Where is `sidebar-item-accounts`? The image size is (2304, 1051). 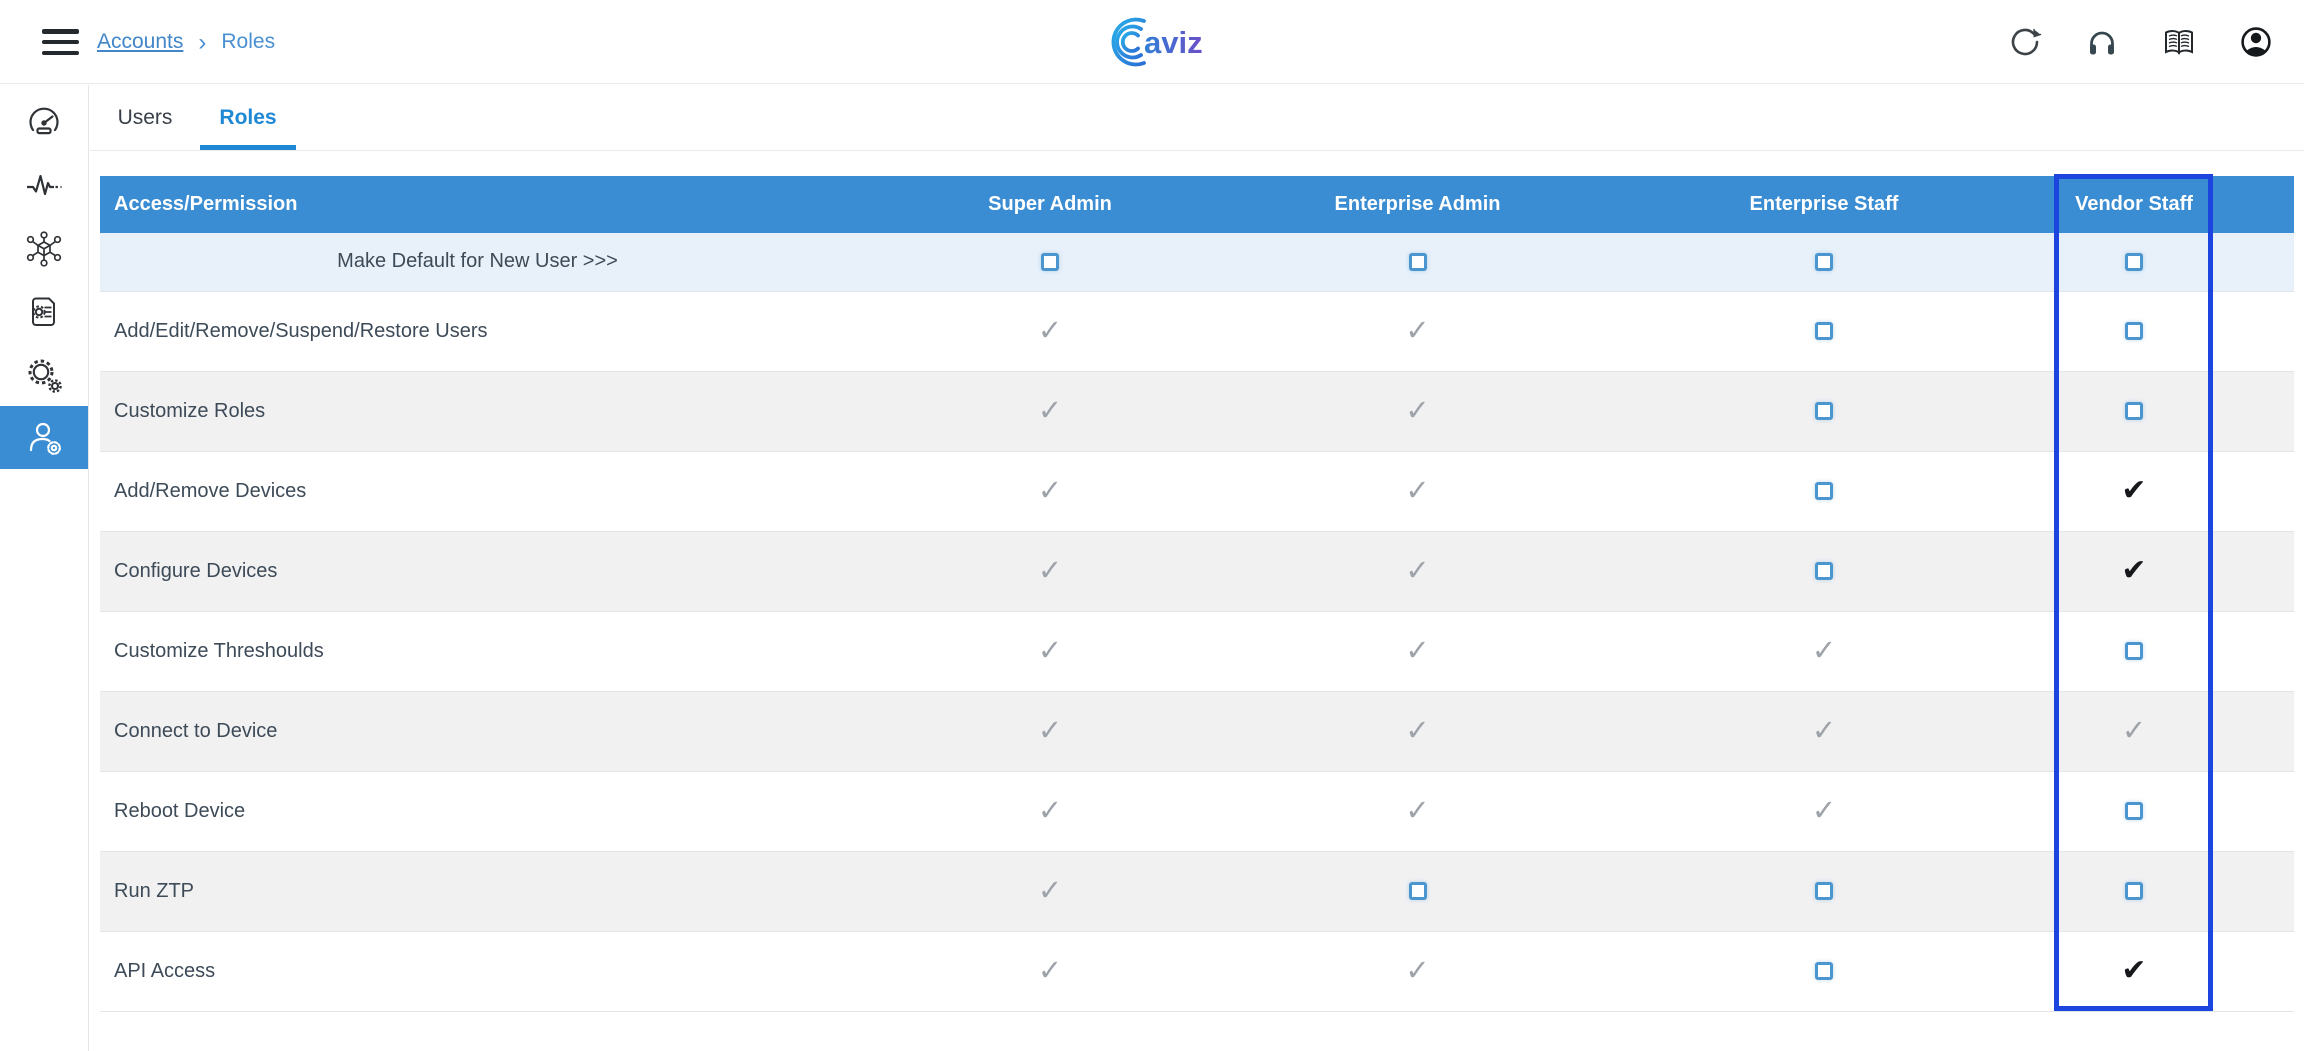
sidebar-item-accounts is located at coordinates (44, 437).